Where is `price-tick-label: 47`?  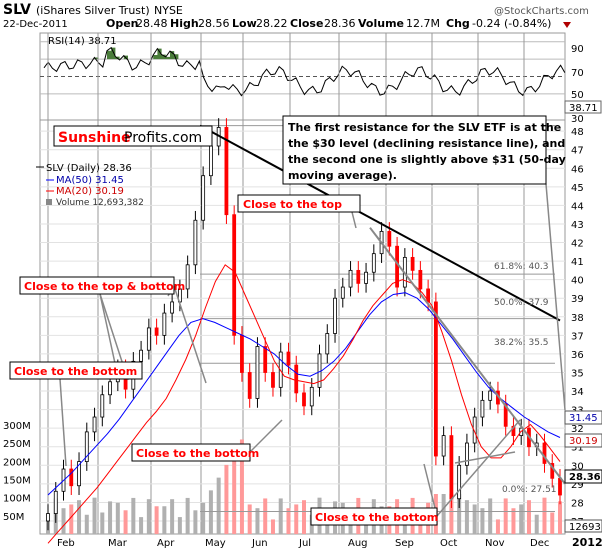 price-tick-label: 47 is located at coordinates (577, 151).